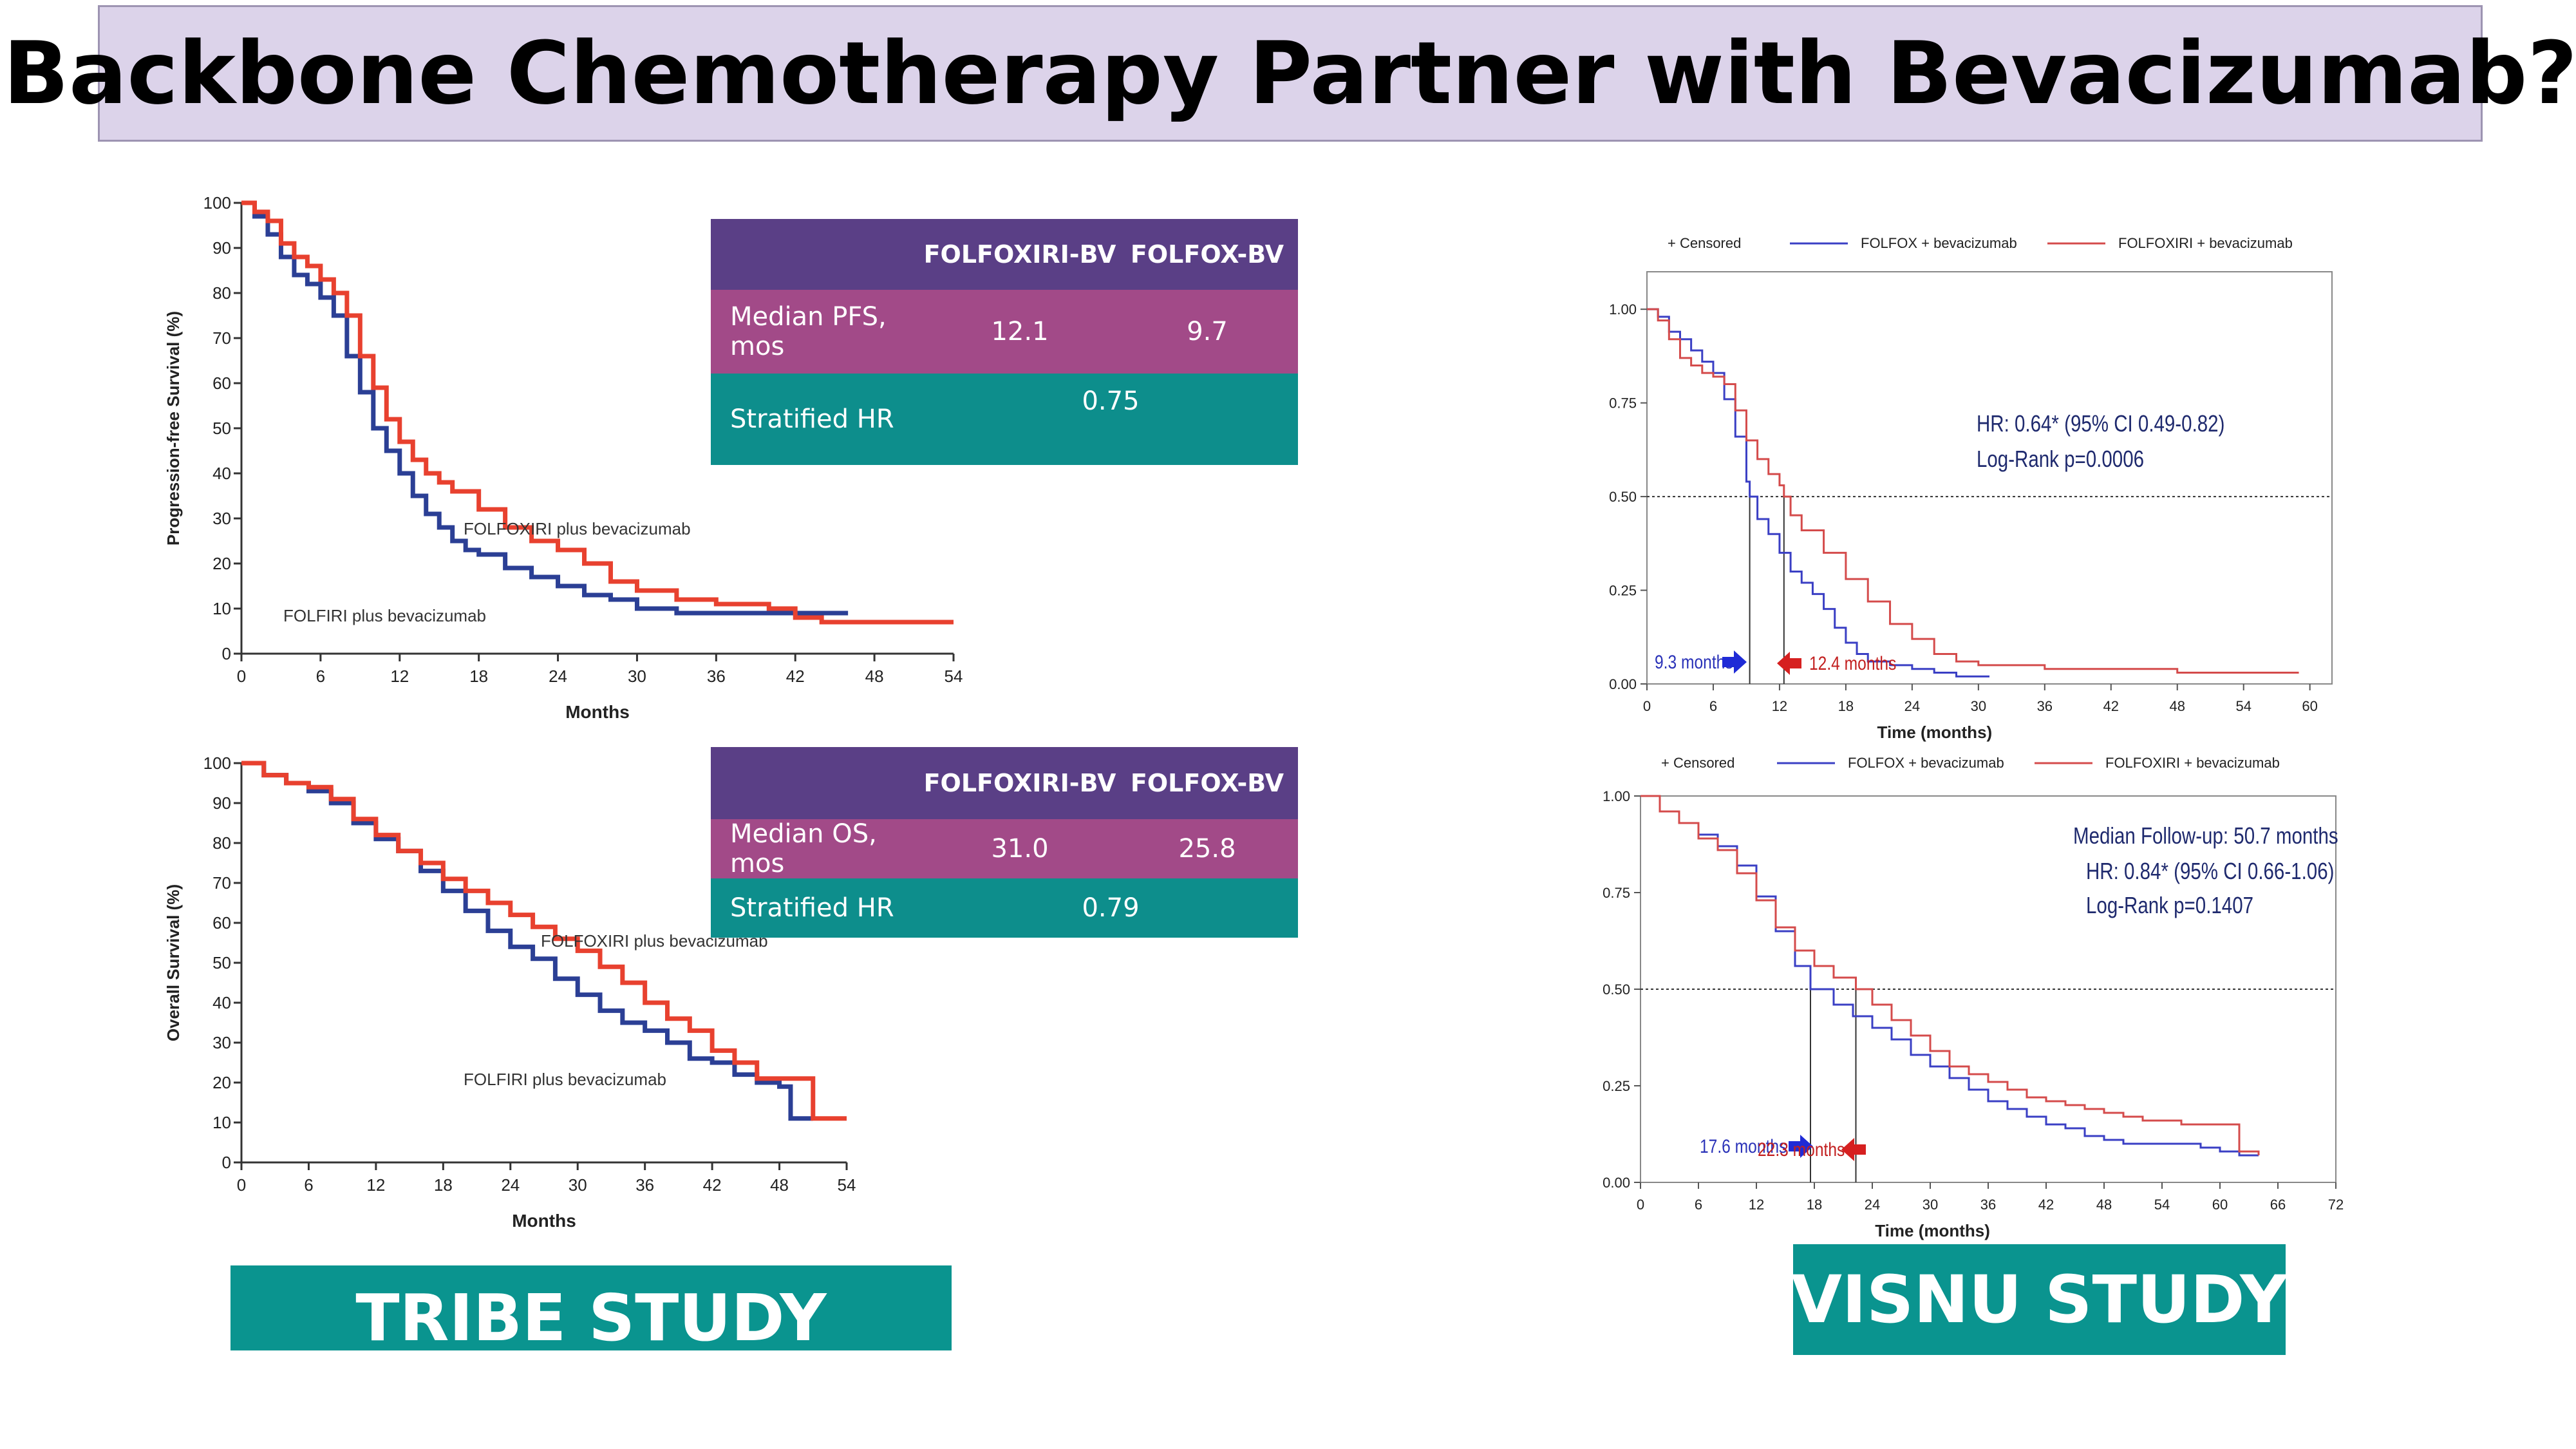  I want to click on os-row-hr-label: Stratified HR, so click(817, 908).